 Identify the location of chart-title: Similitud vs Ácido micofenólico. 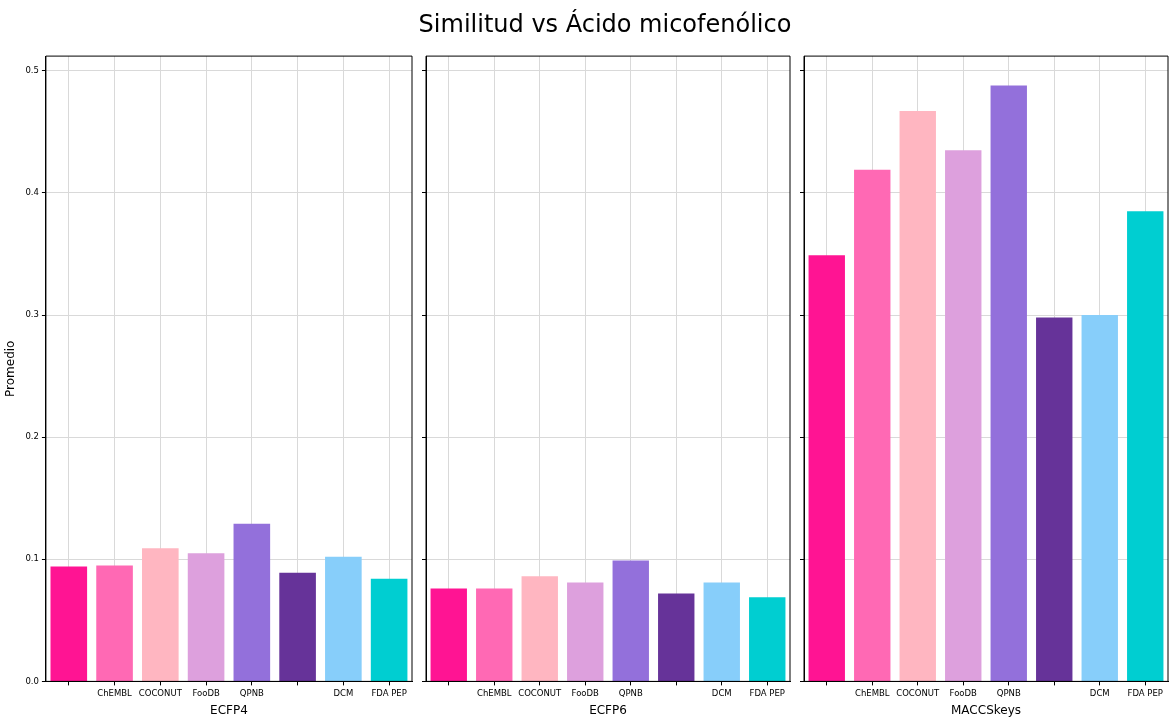
(605, 24).